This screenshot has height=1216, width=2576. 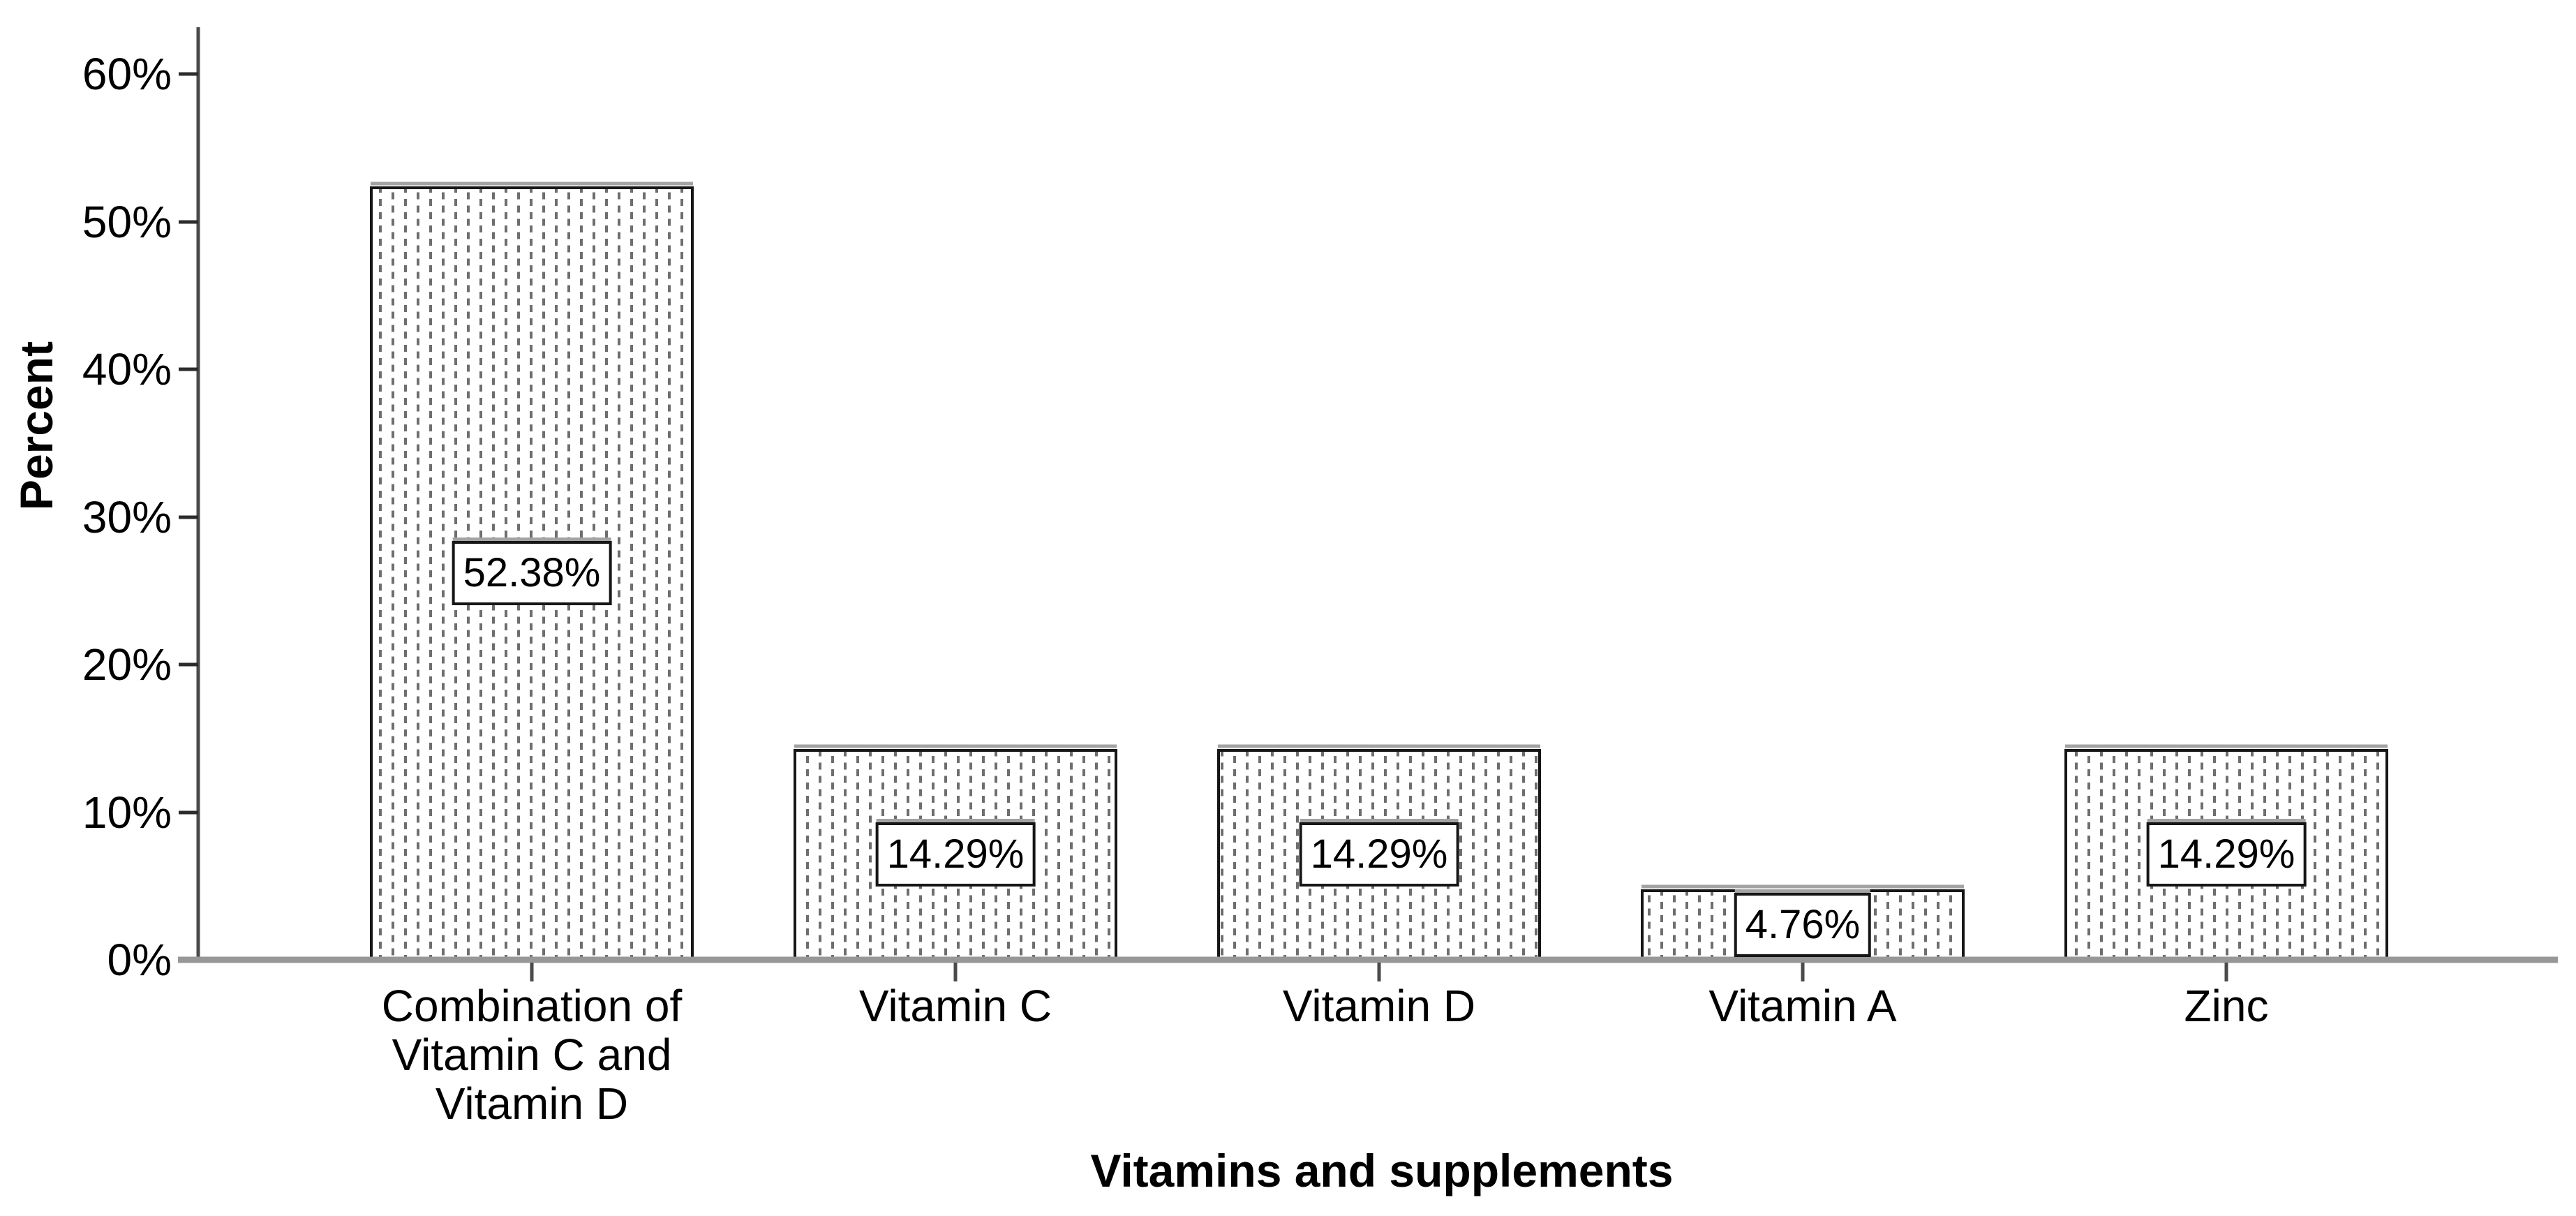 I want to click on x-category-label-vitamin-c: Vitamin C, so click(x=955, y=1006).